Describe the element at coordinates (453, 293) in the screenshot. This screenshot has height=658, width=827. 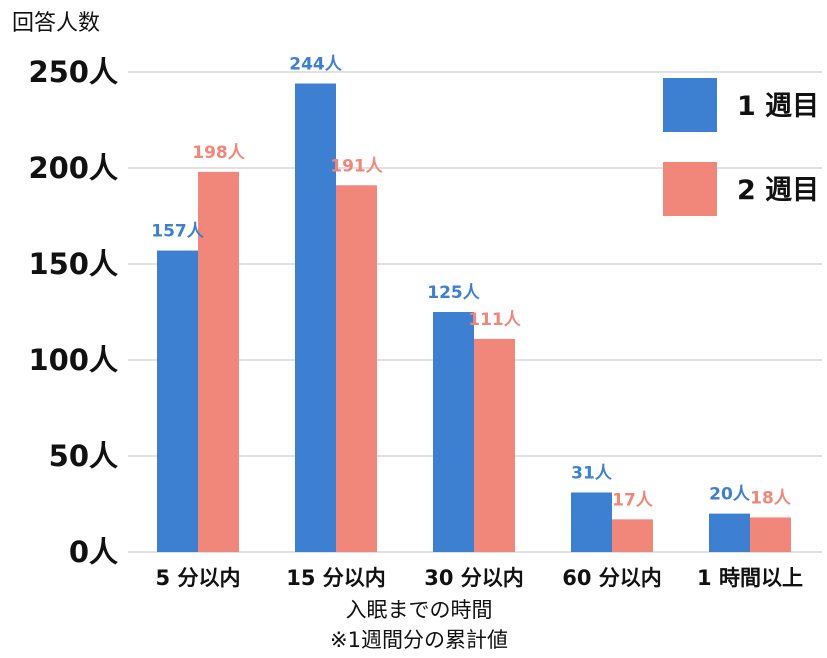
I see `data-label: 125人` at that location.